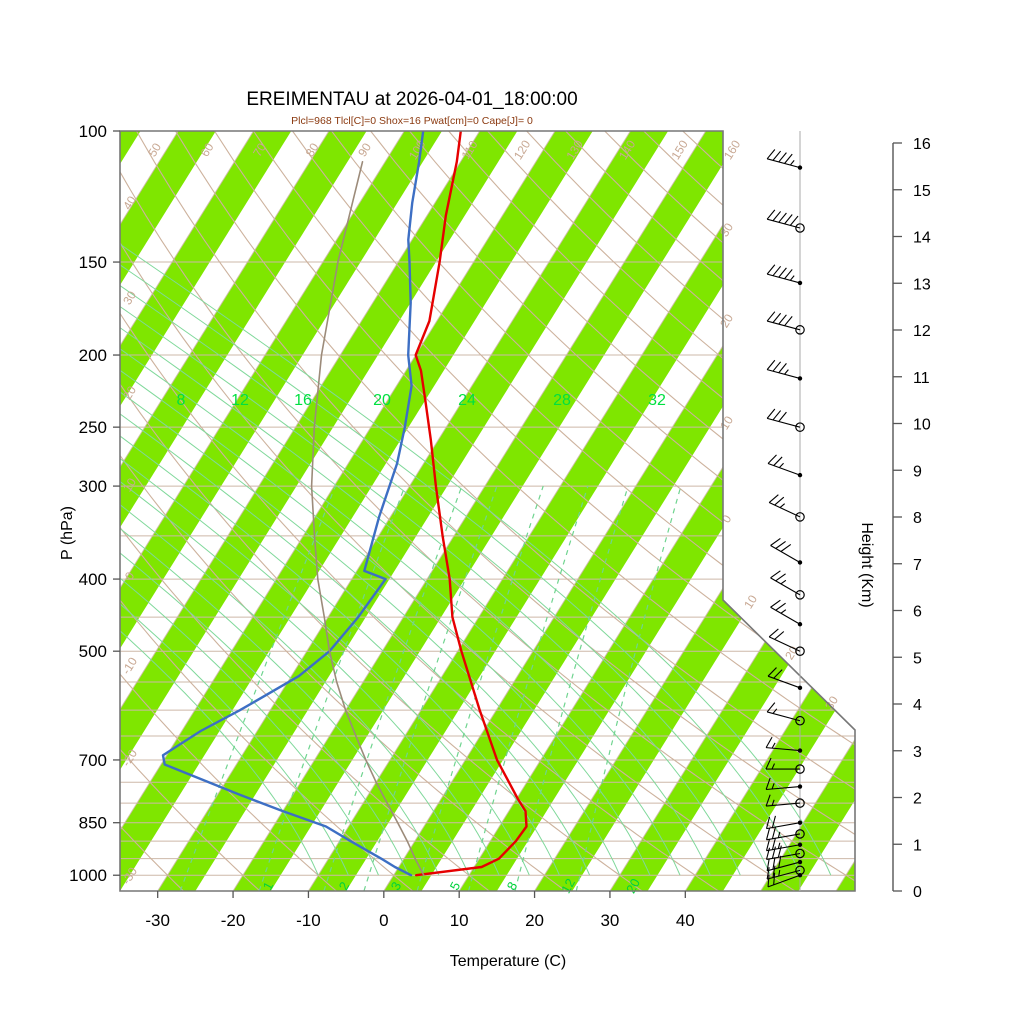  Describe the element at coordinates (308, 920) in the screenshot. I see `x-tick-label: -10` at that location.